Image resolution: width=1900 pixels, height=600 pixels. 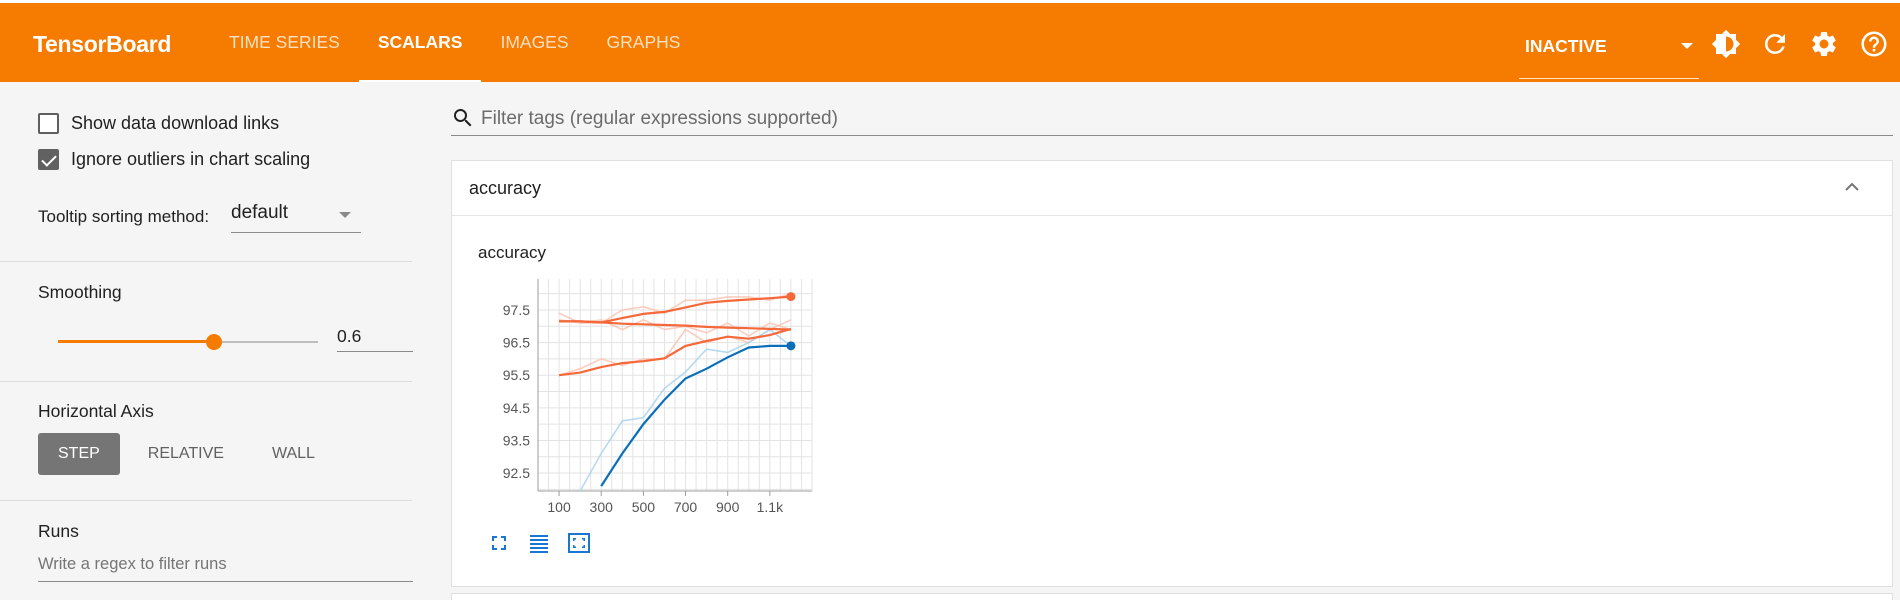 What do you see at coordinates (293, 453) in the screenshot?
I see `axis-wall-button: WALL` at bounding box center [293, 453].